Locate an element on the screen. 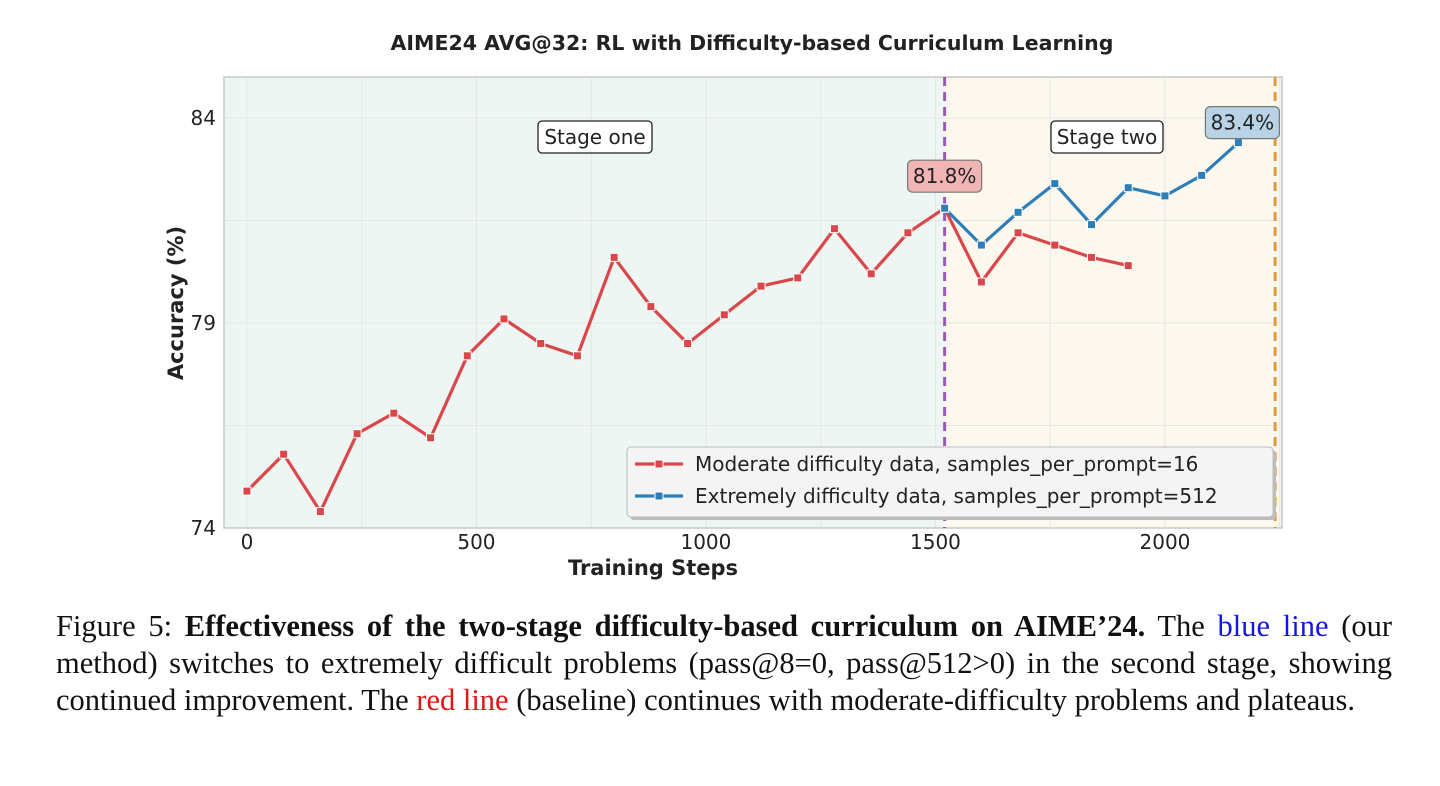 The image size is (1440, 786). annotation-text: 81.8% is located at coordinates (945, 176).